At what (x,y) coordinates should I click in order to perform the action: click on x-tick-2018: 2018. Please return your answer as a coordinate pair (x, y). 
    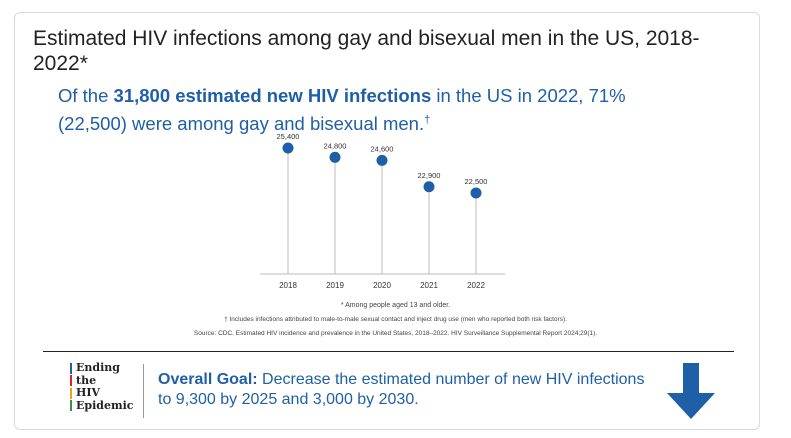
    Looking at the image, I should click on (288, 285).